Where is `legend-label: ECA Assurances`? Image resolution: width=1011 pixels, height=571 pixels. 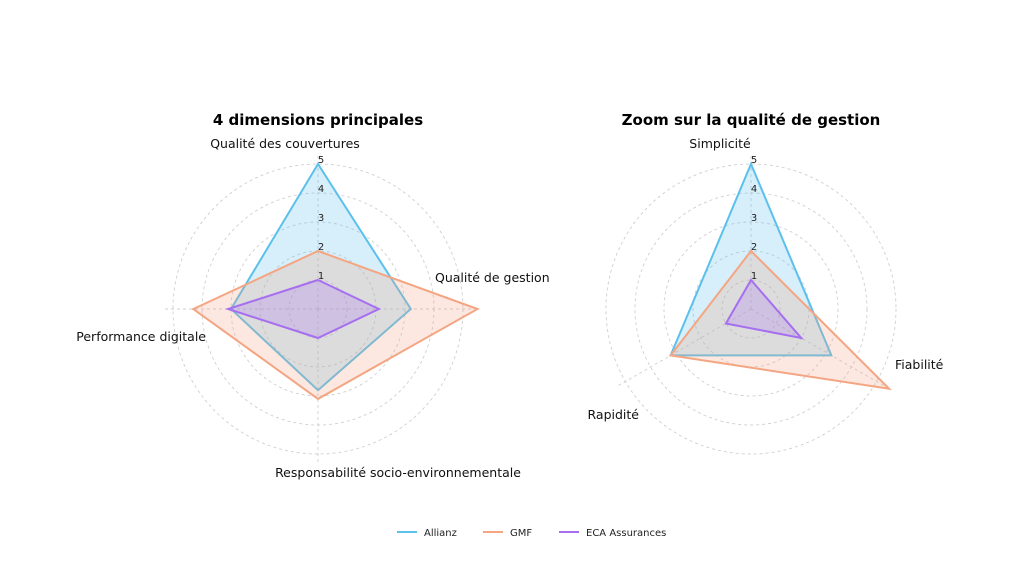 legend-label: ECA Assurances is located at coordinates (626, 533).